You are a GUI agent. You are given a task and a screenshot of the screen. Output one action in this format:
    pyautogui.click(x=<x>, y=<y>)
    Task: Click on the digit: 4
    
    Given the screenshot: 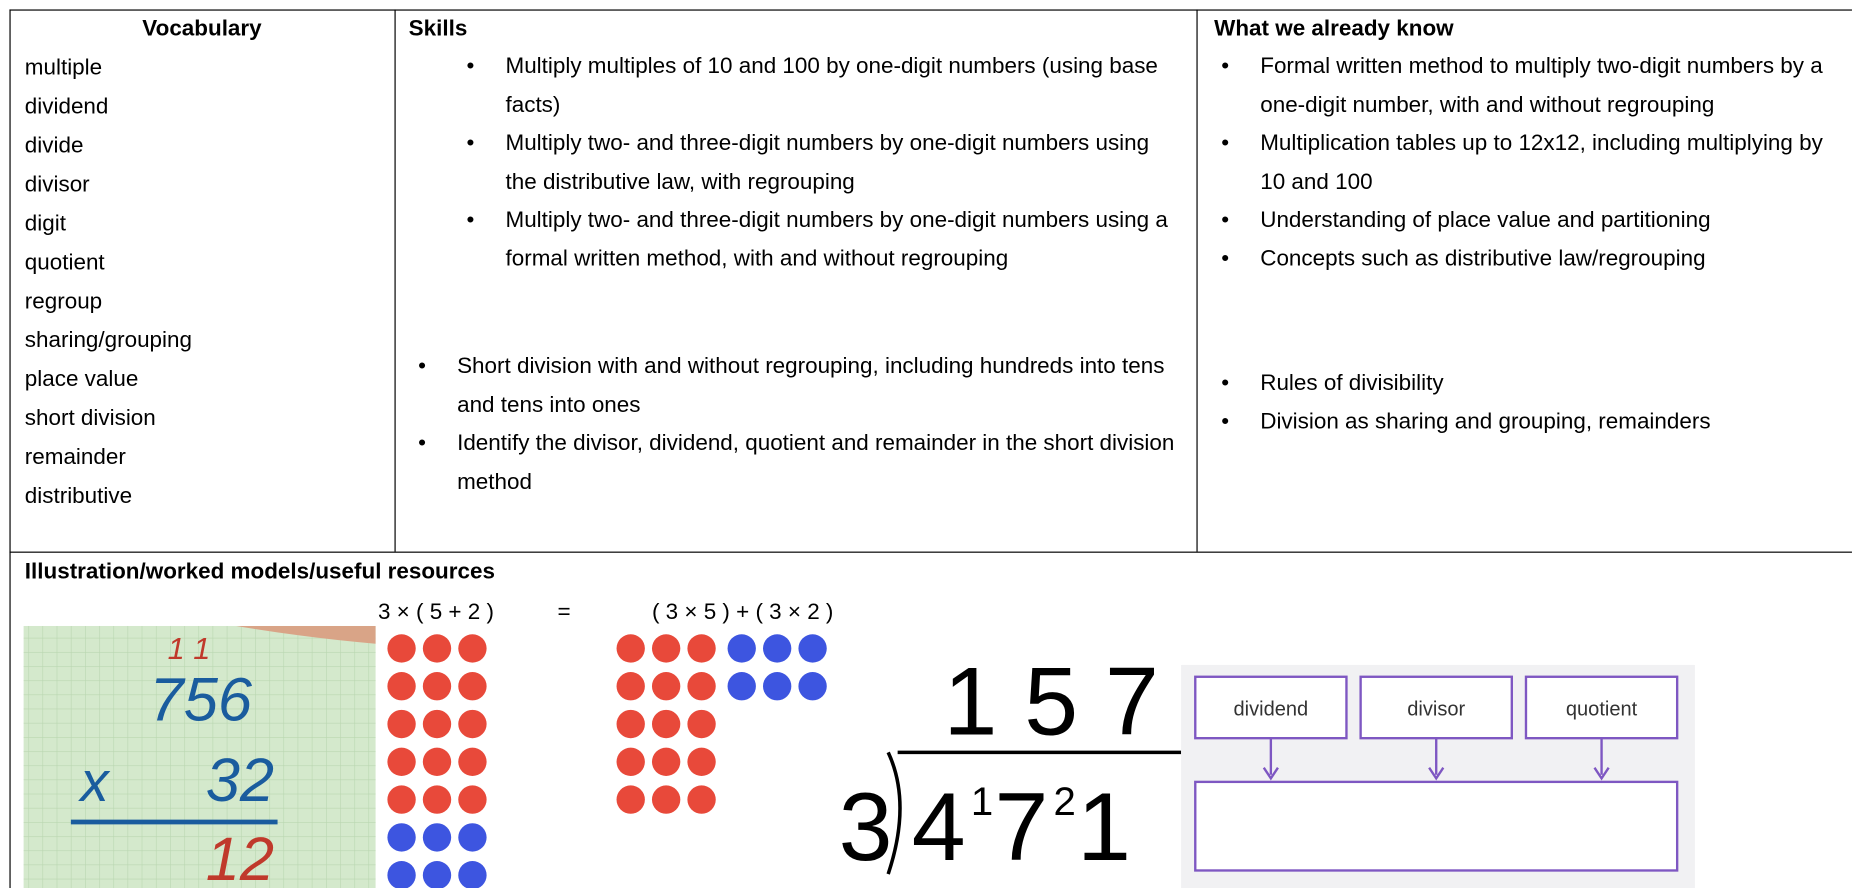 What is the action you would take?
    pyautogui.click(x=939, y=826)
    